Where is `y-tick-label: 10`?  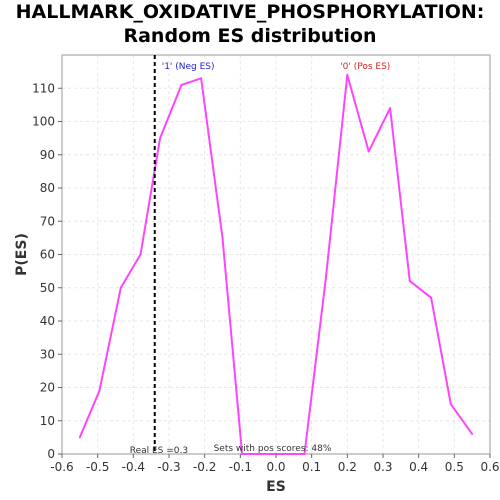 y-tick-label: 10 is located at coordinates (47, 421).